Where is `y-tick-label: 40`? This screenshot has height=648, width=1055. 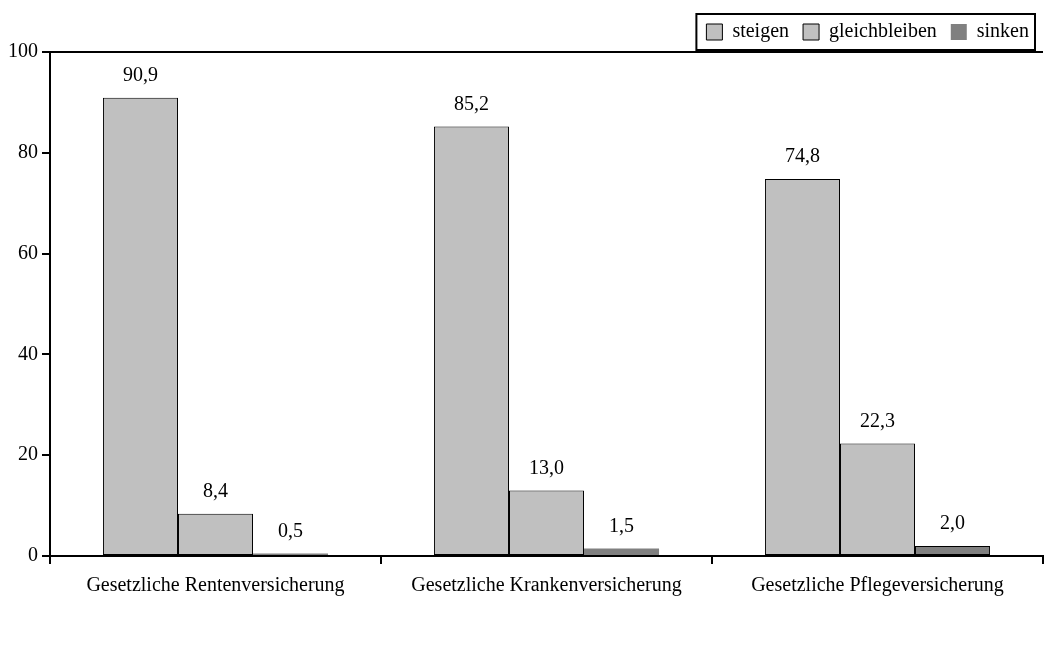
y-tick-label: 40 is located at coordinates (28, 352).